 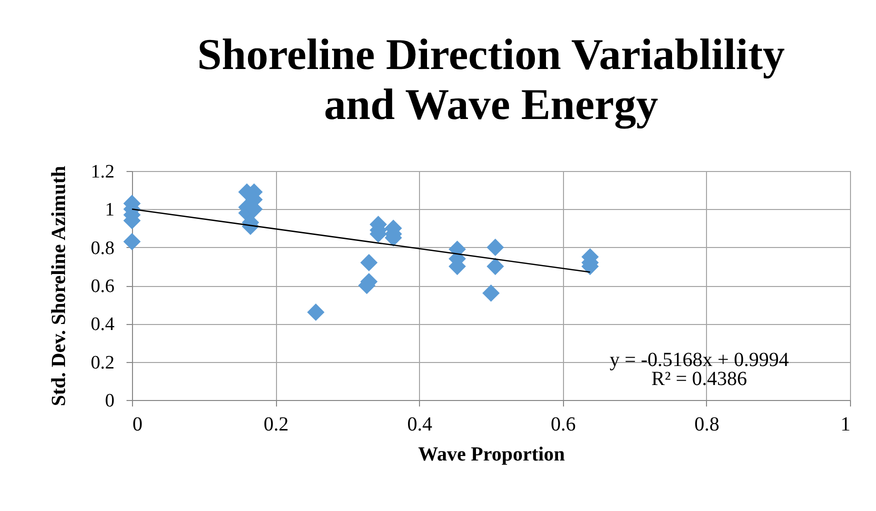 What do you see at coordinates (563, 425) in the screenshot?
I see `x-tick-label: 0.6` at bounding box center [563, 425].